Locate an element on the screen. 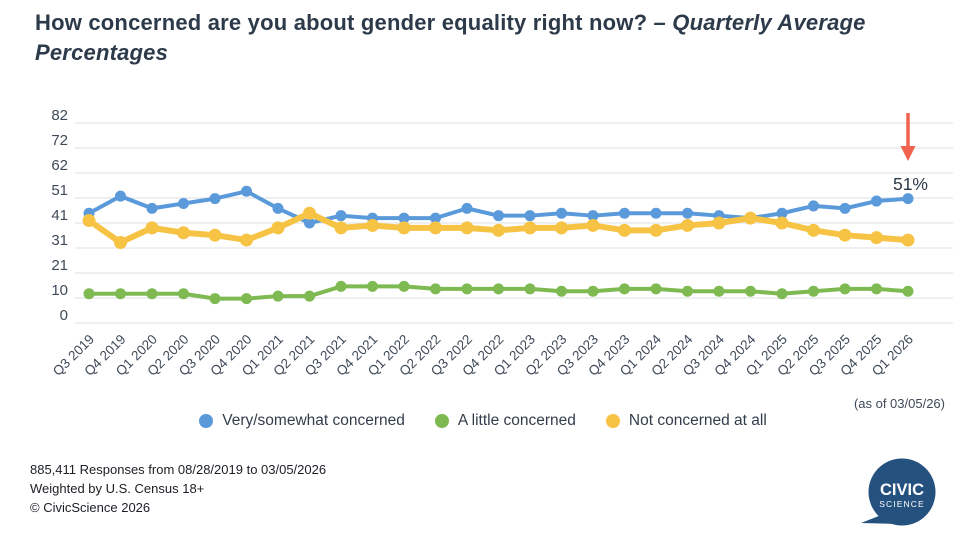  legend-dot-blue-icon is located at coordinates (206, 421).